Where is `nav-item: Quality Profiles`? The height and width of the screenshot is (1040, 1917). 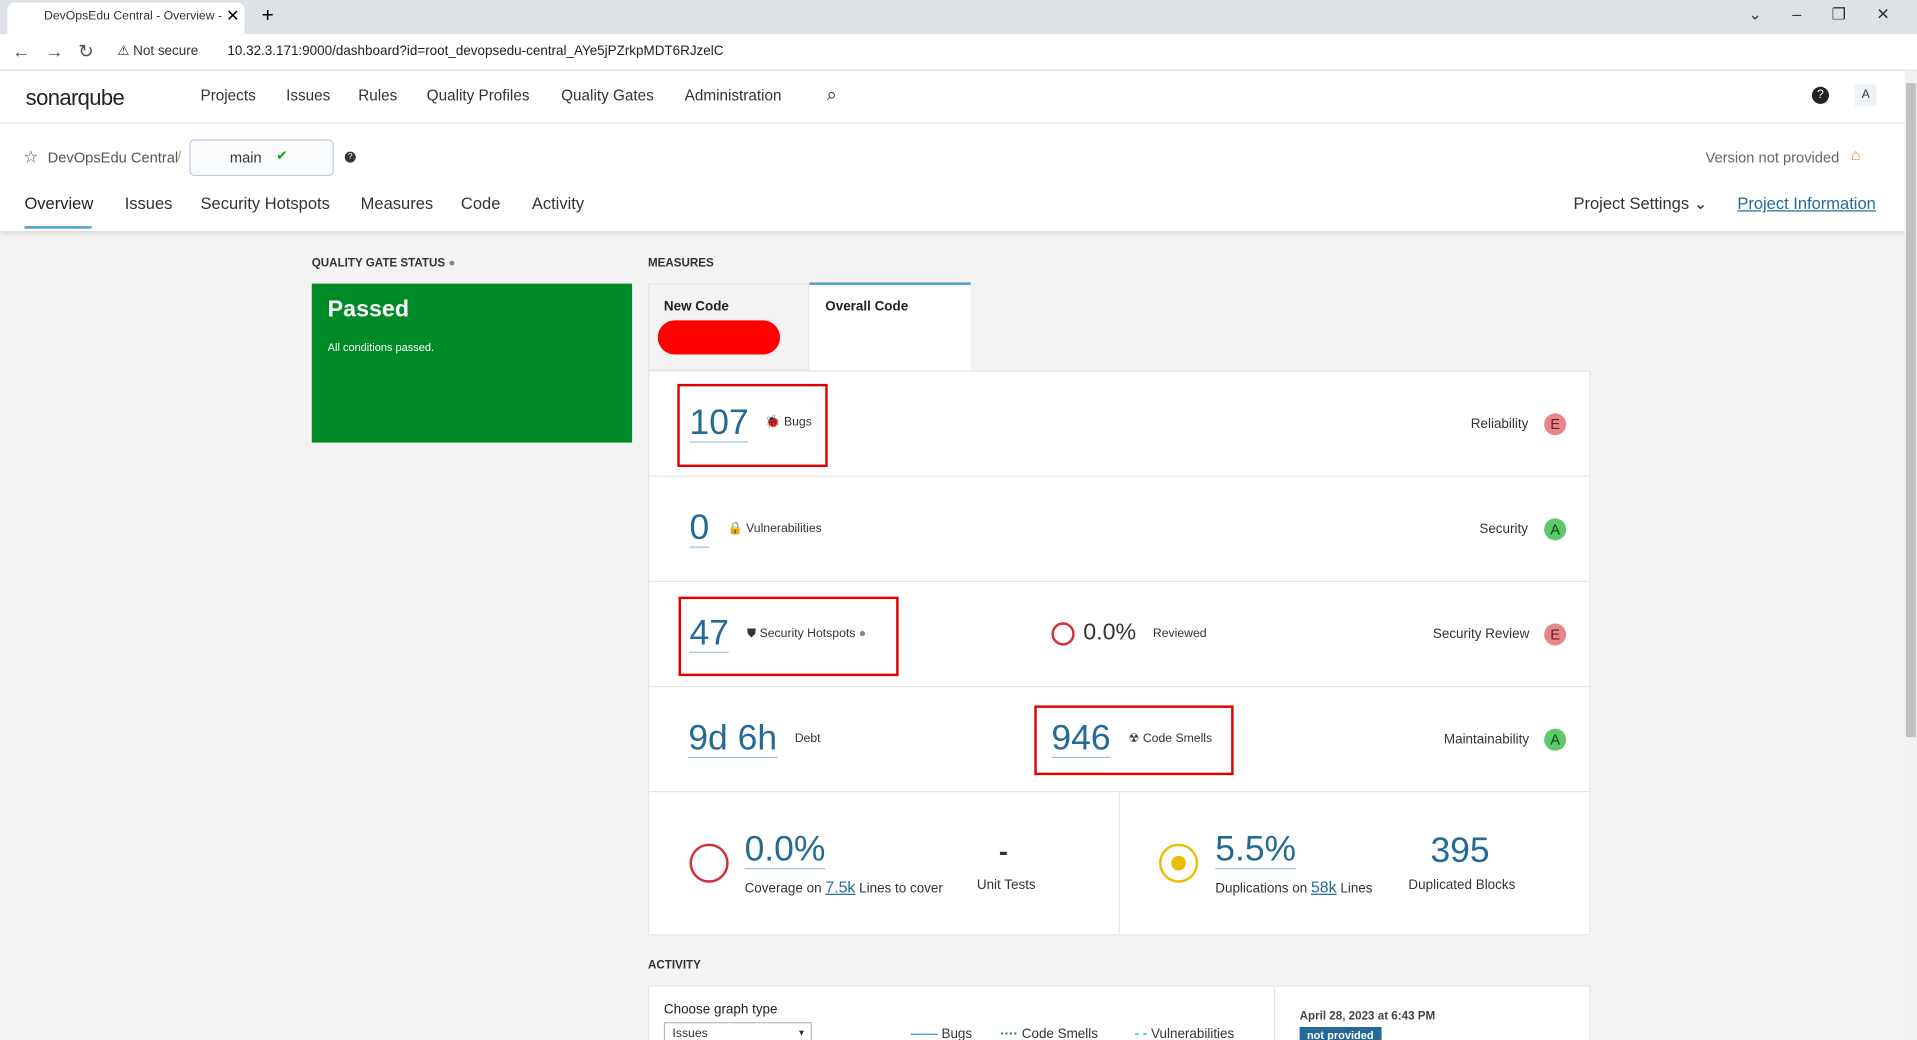
nav-item: Quality Profiles is located at coordinates (478, 95).